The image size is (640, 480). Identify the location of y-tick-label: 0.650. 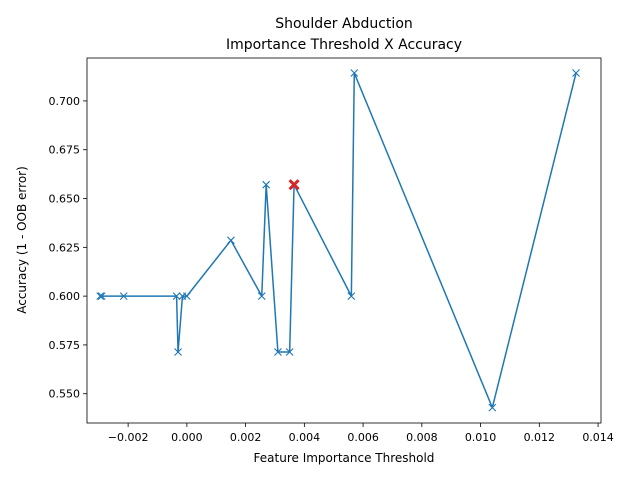
(65, 199).